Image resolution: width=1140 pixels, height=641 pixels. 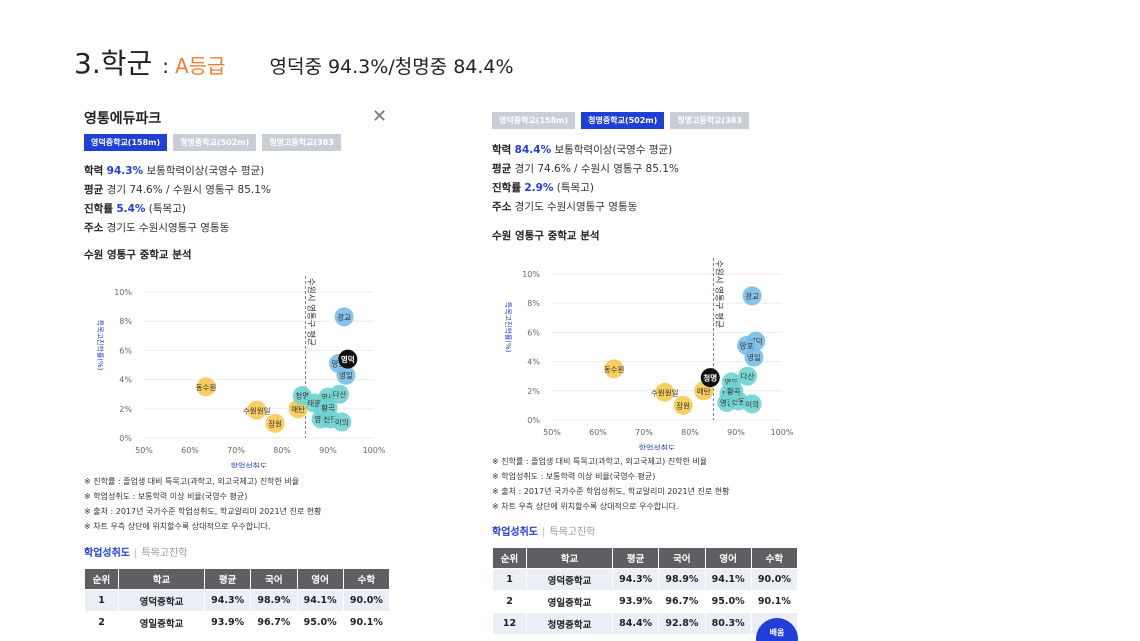 I want to click on data-point-label: 태흥, so click(x=314, y=403).